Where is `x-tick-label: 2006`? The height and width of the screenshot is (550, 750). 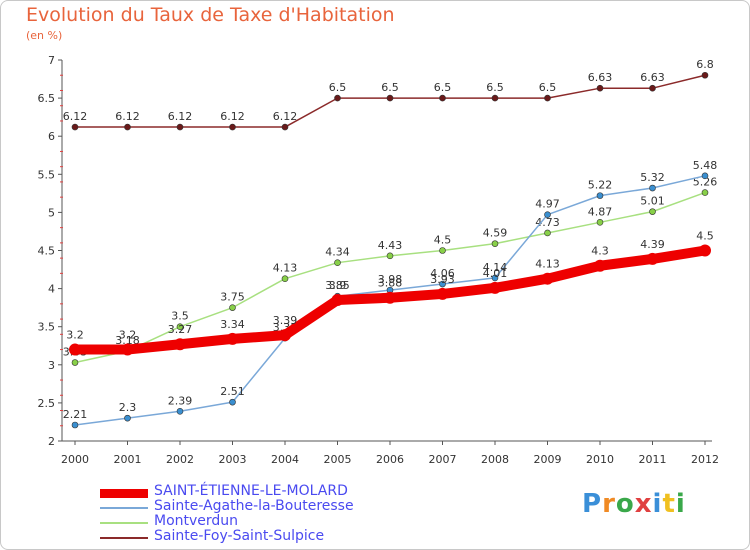 x-tick-label: 2006 is located at coordinates (390, 459).